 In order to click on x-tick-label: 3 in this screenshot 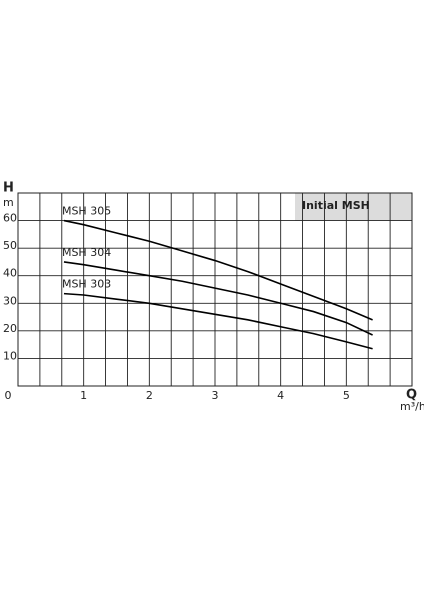, I will do `click(215, 395)`.